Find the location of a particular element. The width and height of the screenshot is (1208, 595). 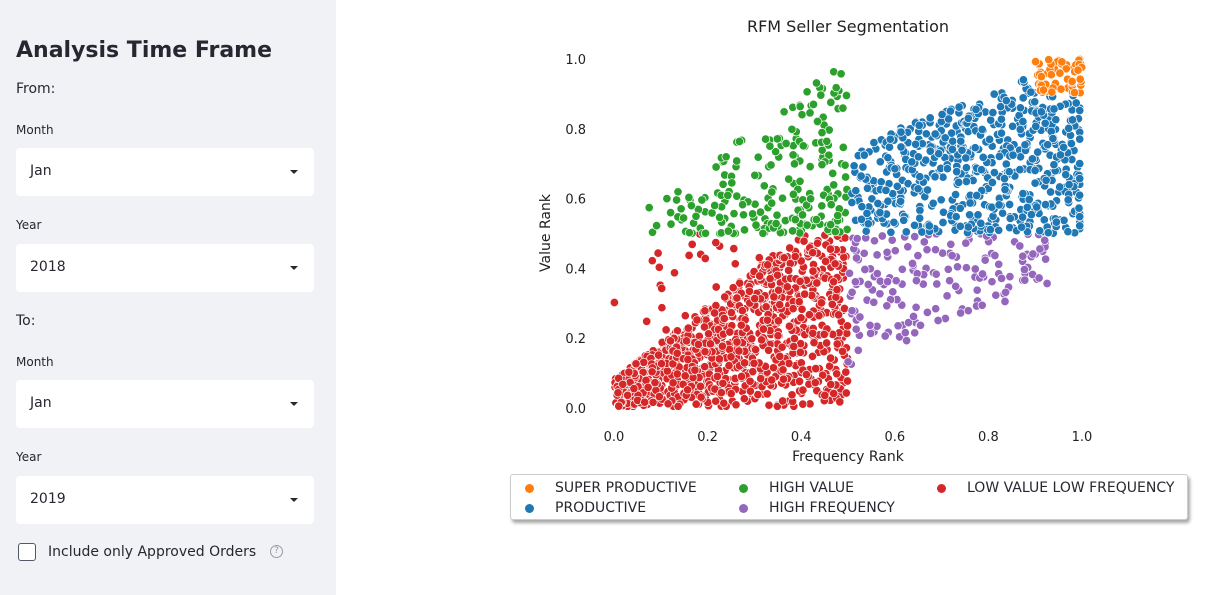

y-tick-label: 0.4 is located at coordinates (575, 269).